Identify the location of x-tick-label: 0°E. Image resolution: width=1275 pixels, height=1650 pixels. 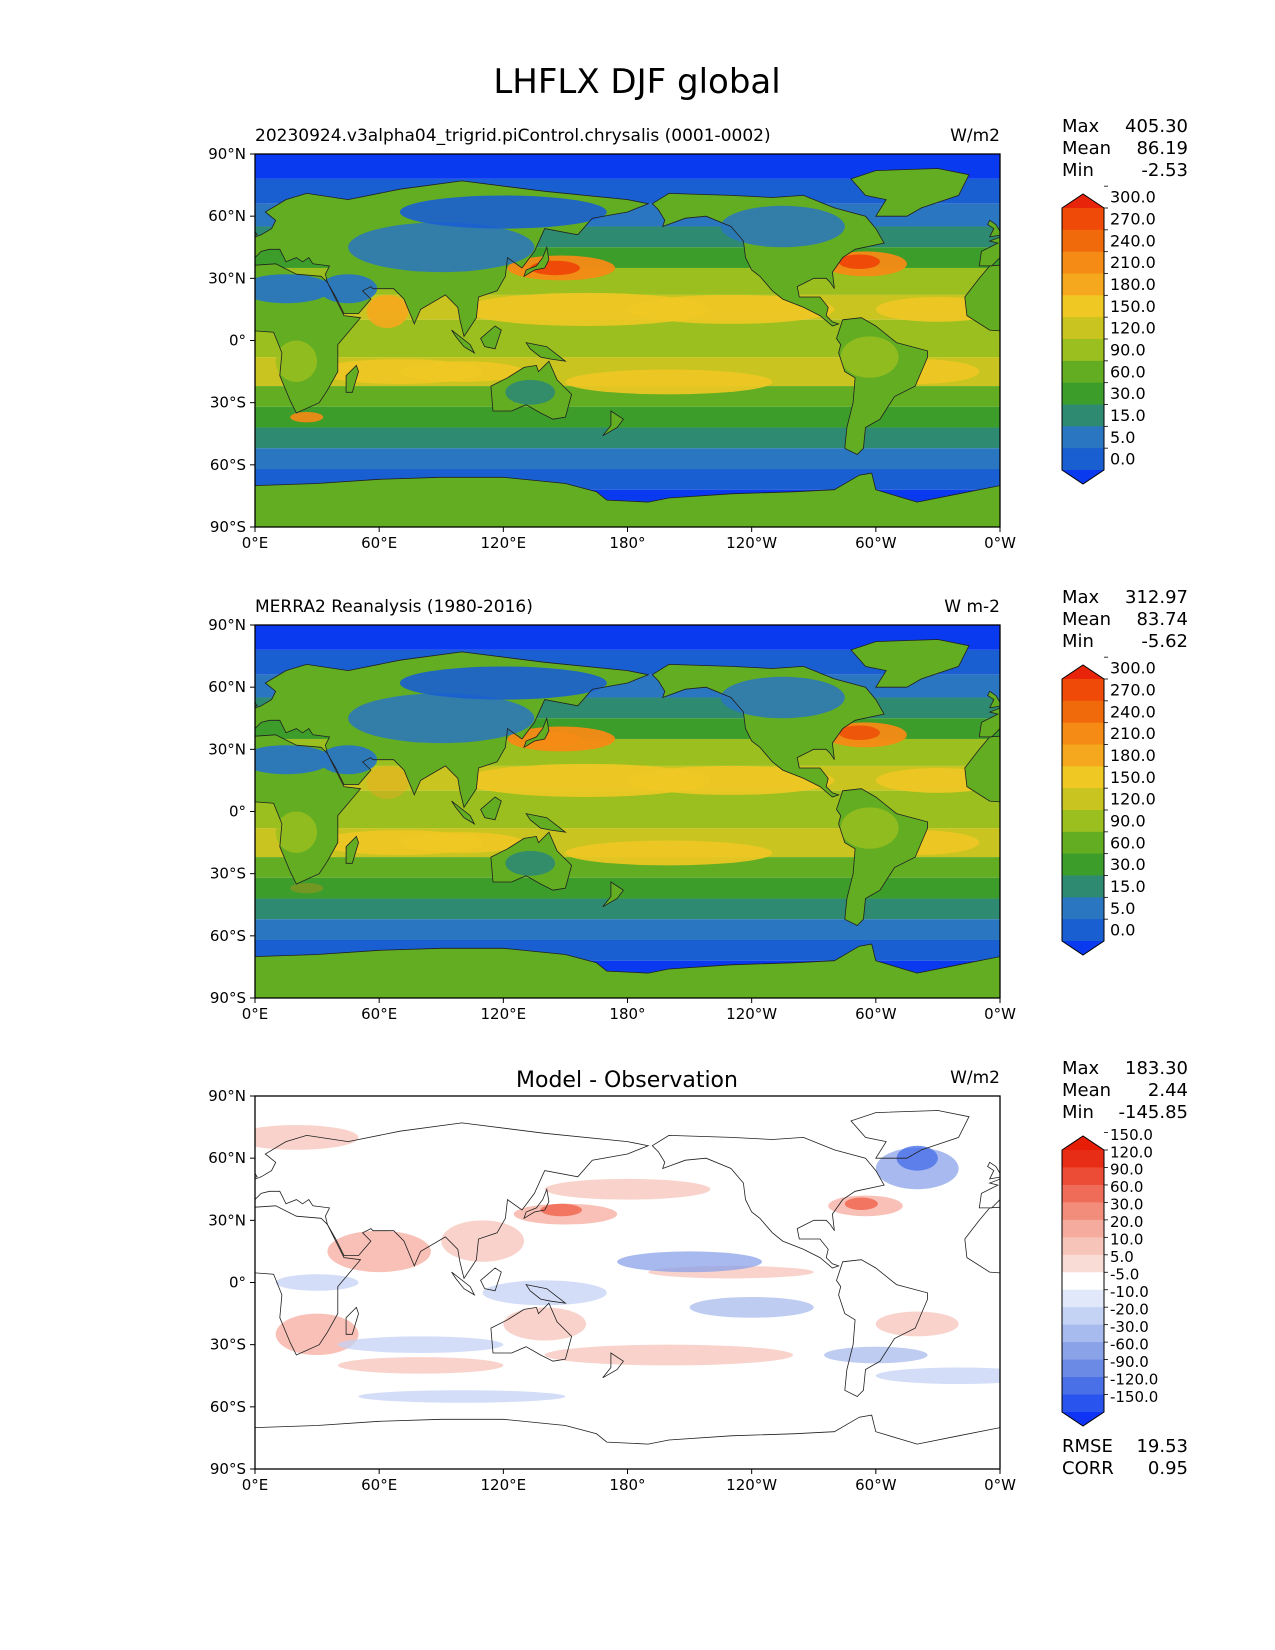
(255, 543).